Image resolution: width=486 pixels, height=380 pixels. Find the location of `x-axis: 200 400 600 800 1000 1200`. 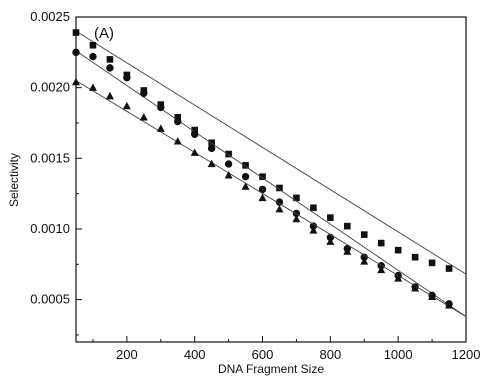

x-axis: 200 400 600 800 1000 1200 is located at coordinates (286, 349).